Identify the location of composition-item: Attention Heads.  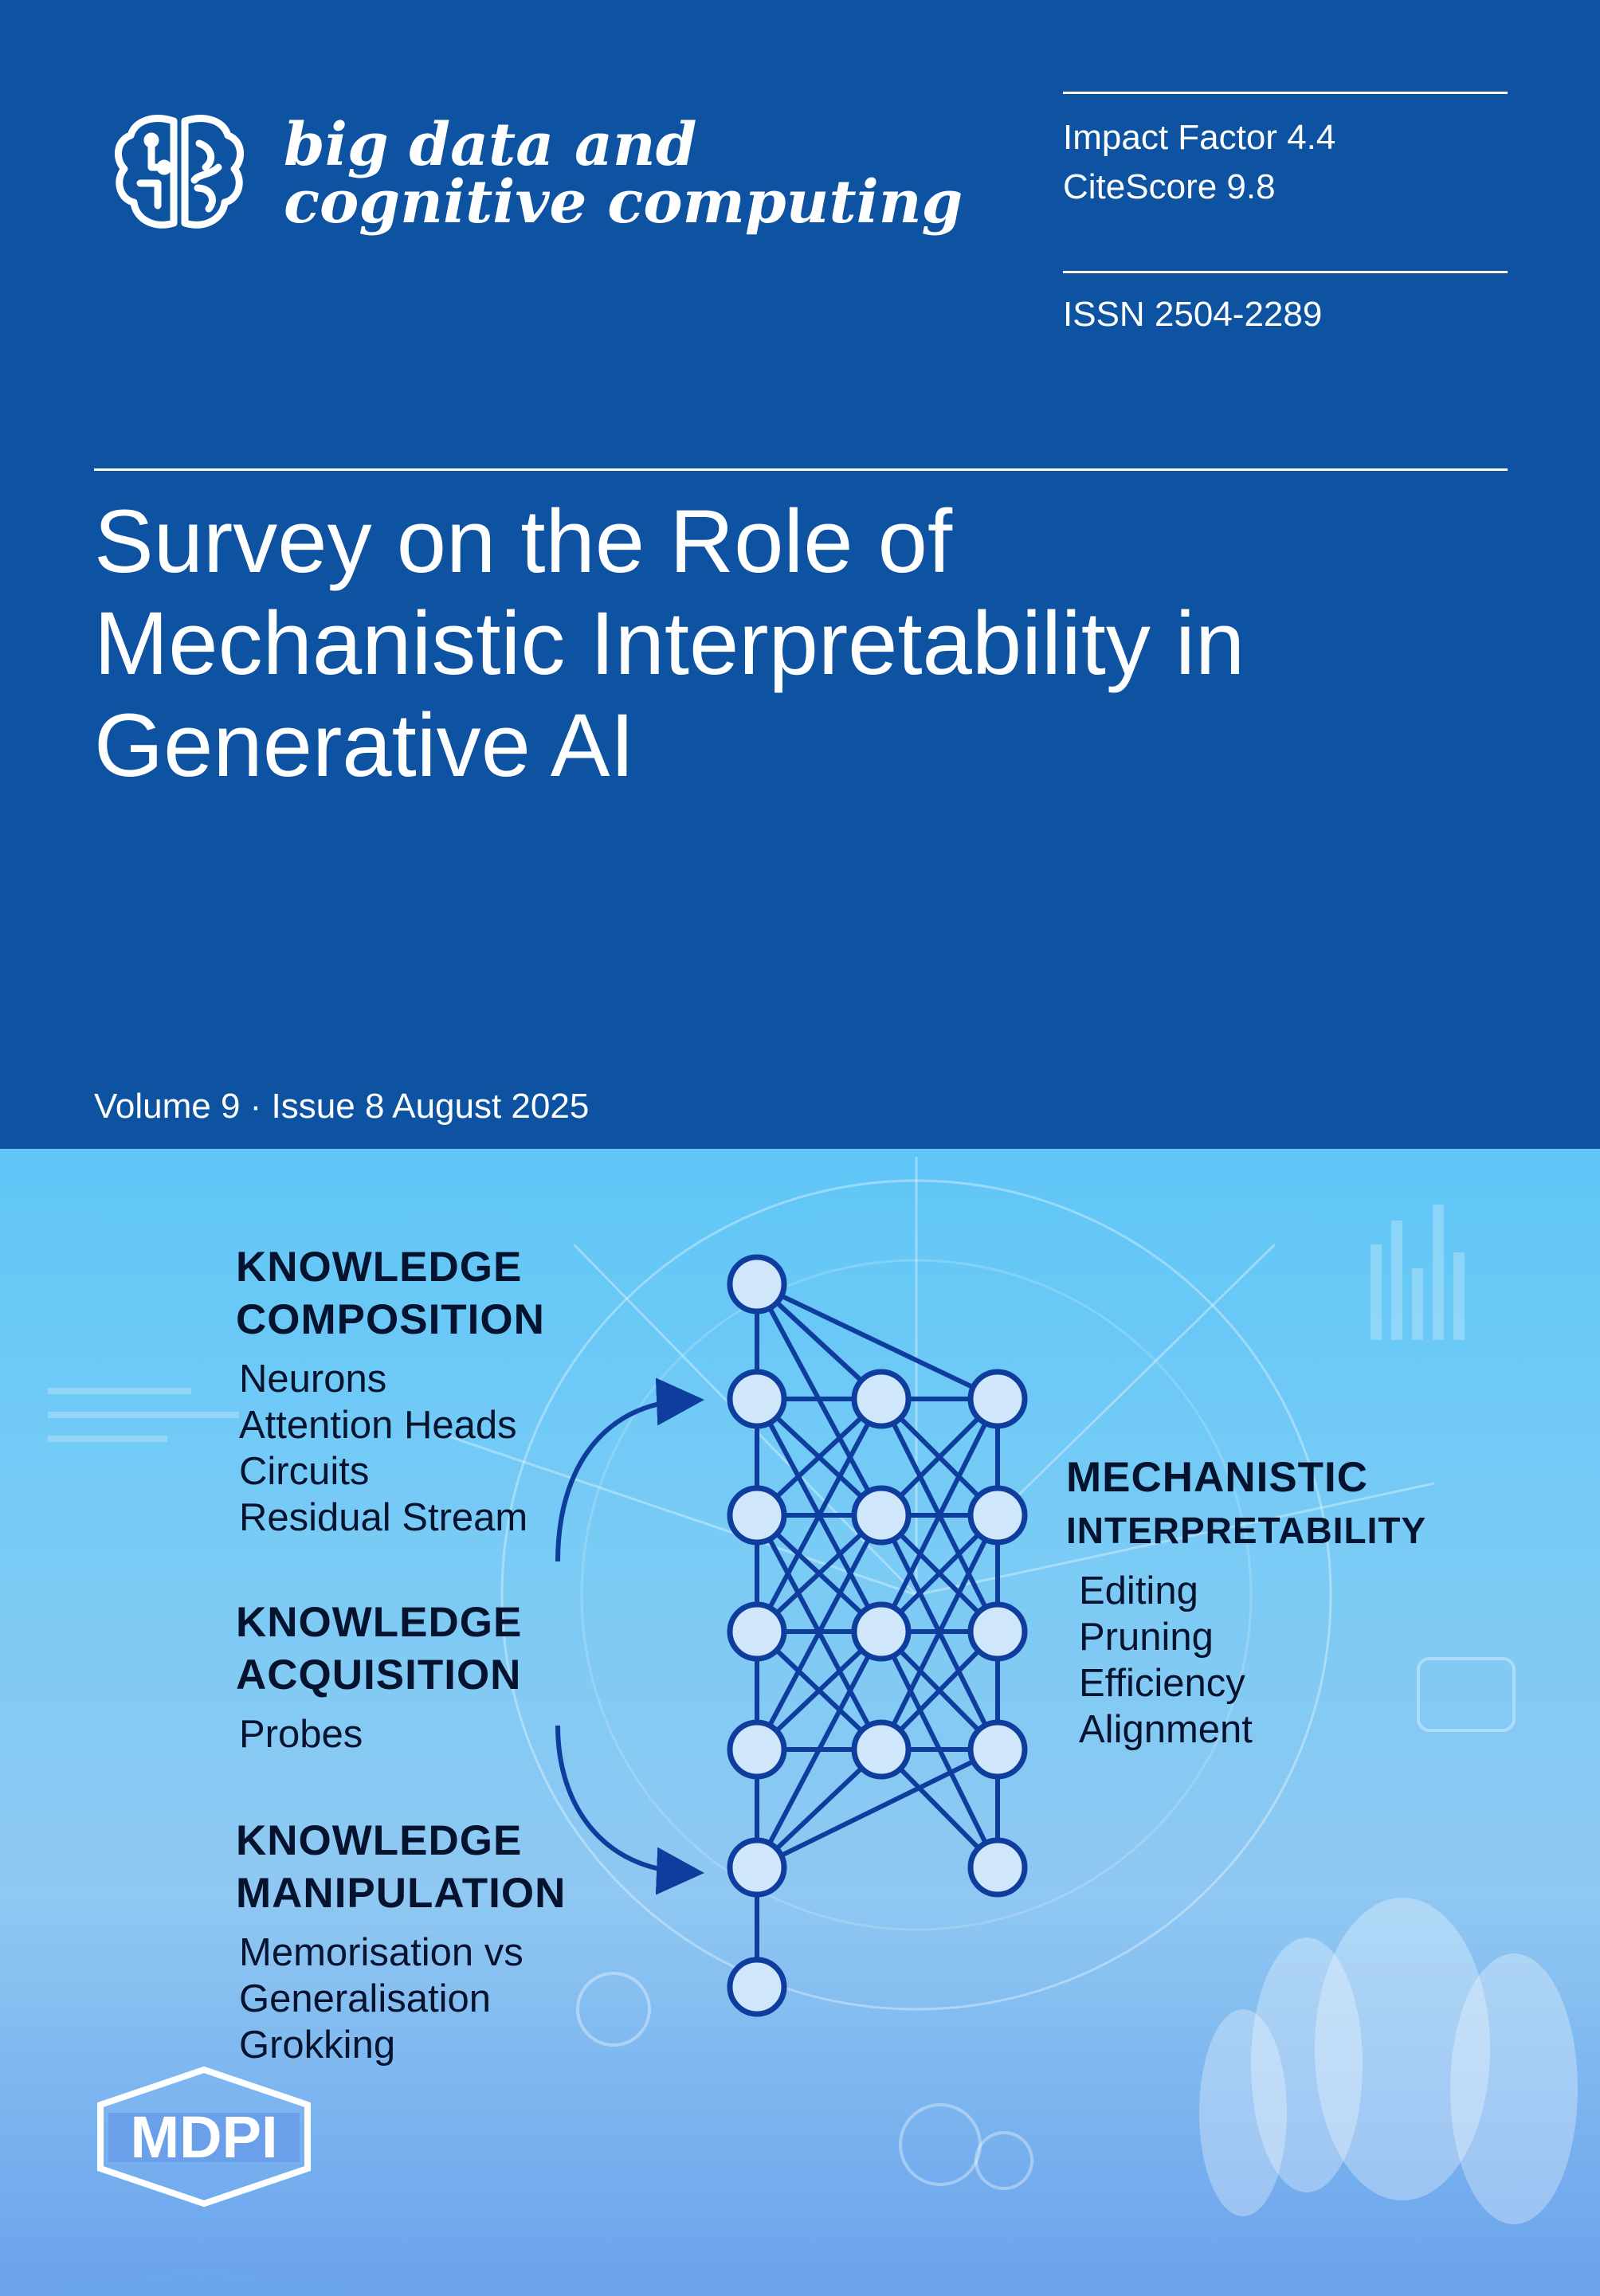
(378, 1425).